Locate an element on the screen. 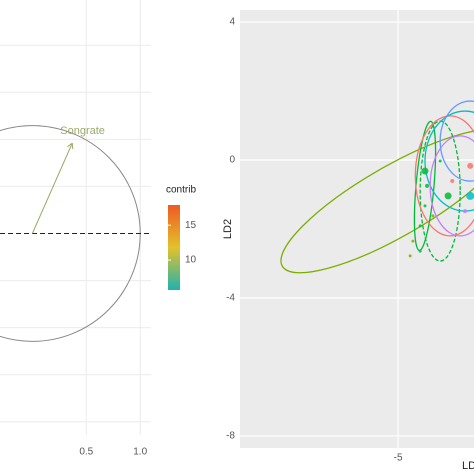 This screenshot has height=474, width=474. arrow-label: Songrate is located at coordinates (82, 131).